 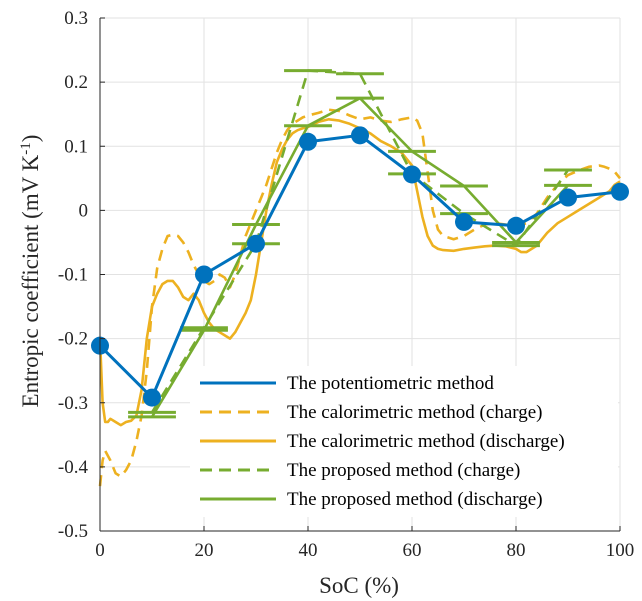 What do you see at coordinates (73, 403) in the screenshot?
I see `y-tick-label: -0.3` at bounding box center [73, 403].